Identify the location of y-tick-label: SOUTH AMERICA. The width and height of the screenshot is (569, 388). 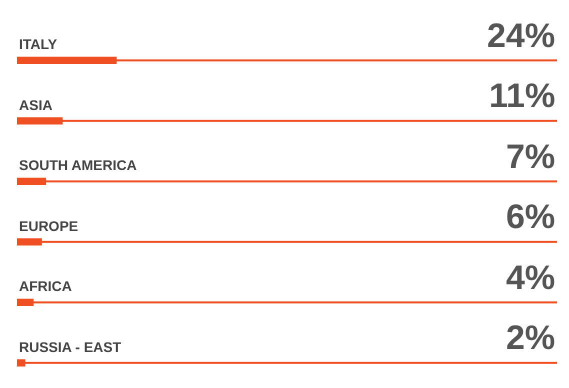
(78, 165).